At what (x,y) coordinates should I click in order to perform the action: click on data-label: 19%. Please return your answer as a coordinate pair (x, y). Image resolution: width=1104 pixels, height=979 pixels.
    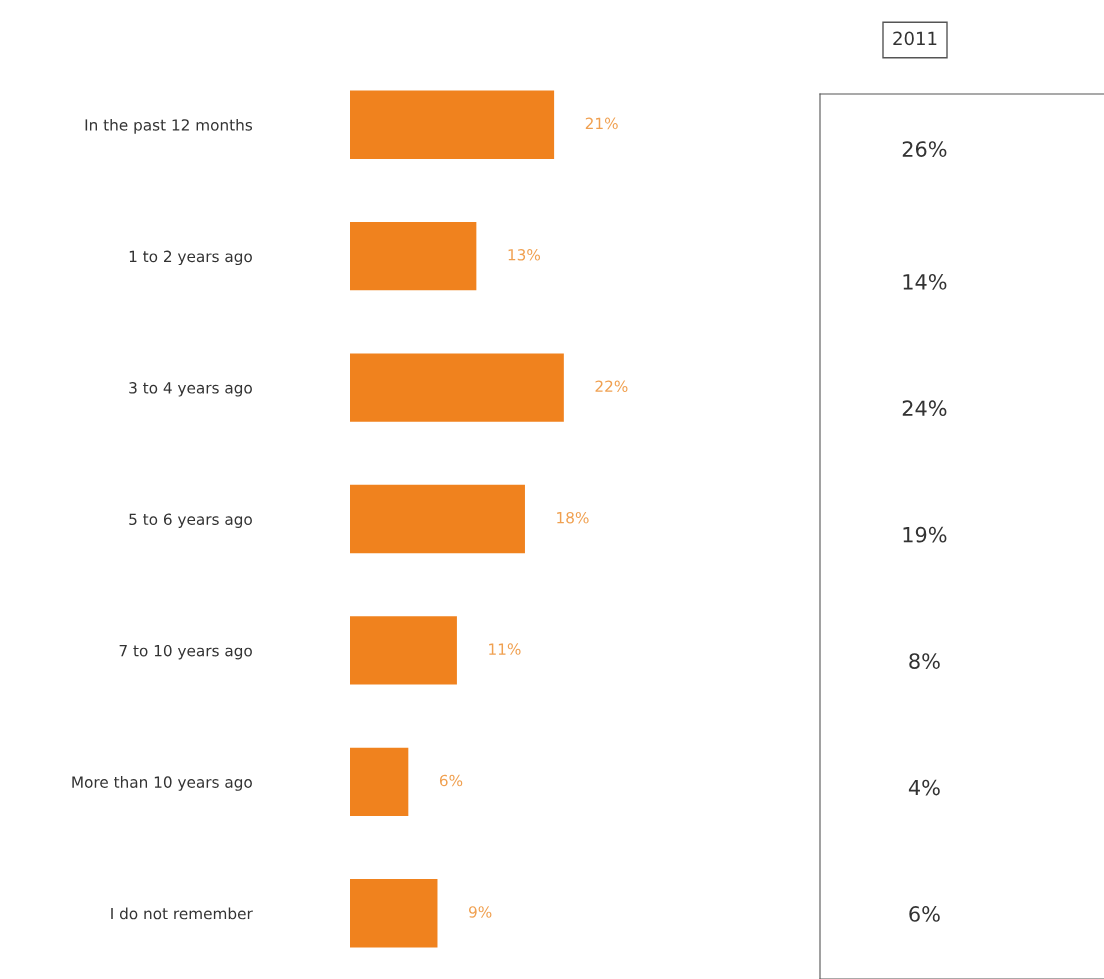
    Looking at the image, I should click on (925, 534).